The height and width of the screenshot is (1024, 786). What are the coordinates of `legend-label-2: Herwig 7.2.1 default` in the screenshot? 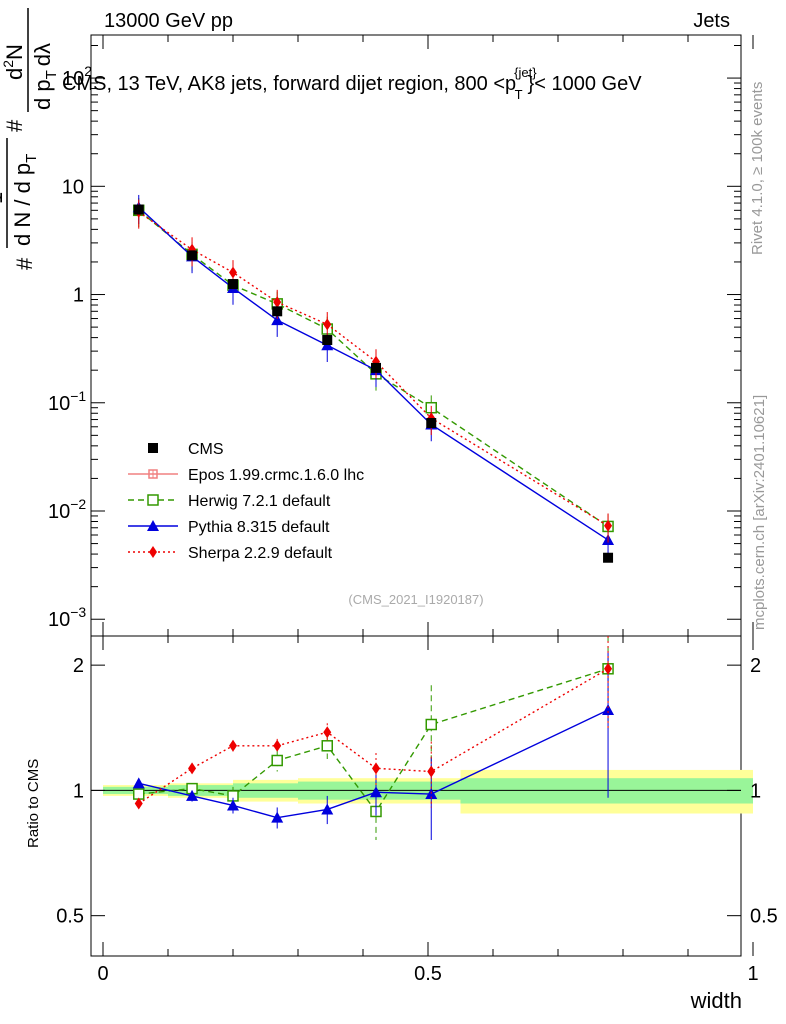 It's located at (259, 501).